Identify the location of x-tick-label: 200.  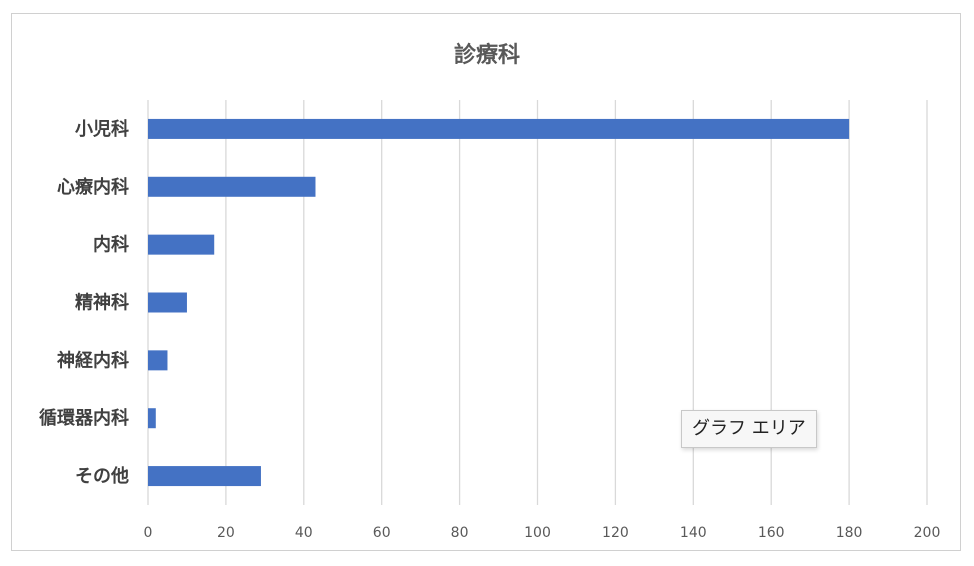
(927, 533).